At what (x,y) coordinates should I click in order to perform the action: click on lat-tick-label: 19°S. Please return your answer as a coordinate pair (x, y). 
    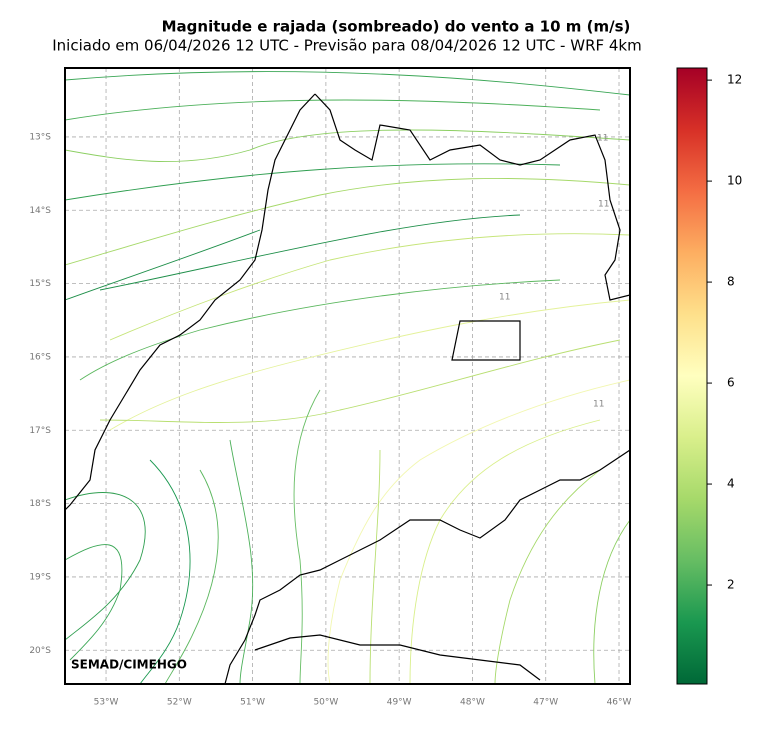
    Looking at the image, I should click on (40, 577).